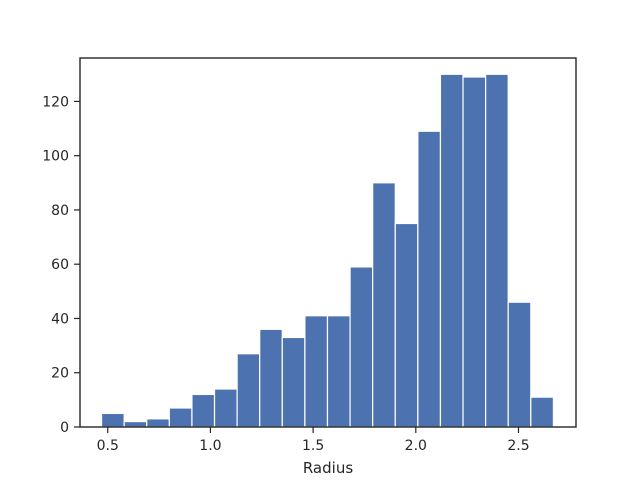 This screenshot has height=480, width=640. What do you see at coordinates (518, 446) in the screenshot?
I see `x-tick-label: 2.5` at bounding box center [518, 446].